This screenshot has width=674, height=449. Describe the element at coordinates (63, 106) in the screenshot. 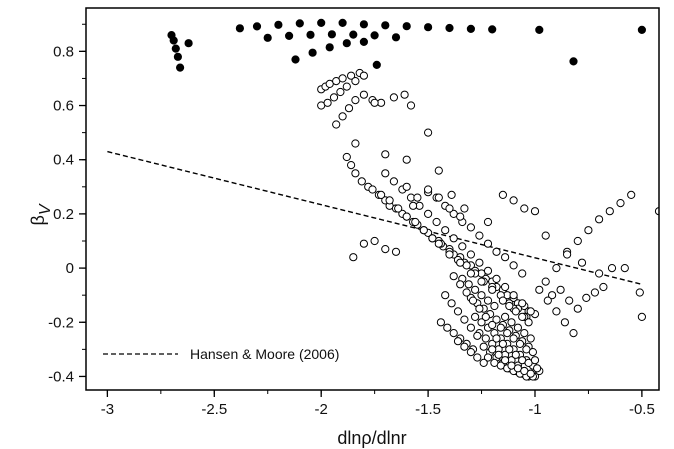

I see `y-tick-label: 0.6` at that location.